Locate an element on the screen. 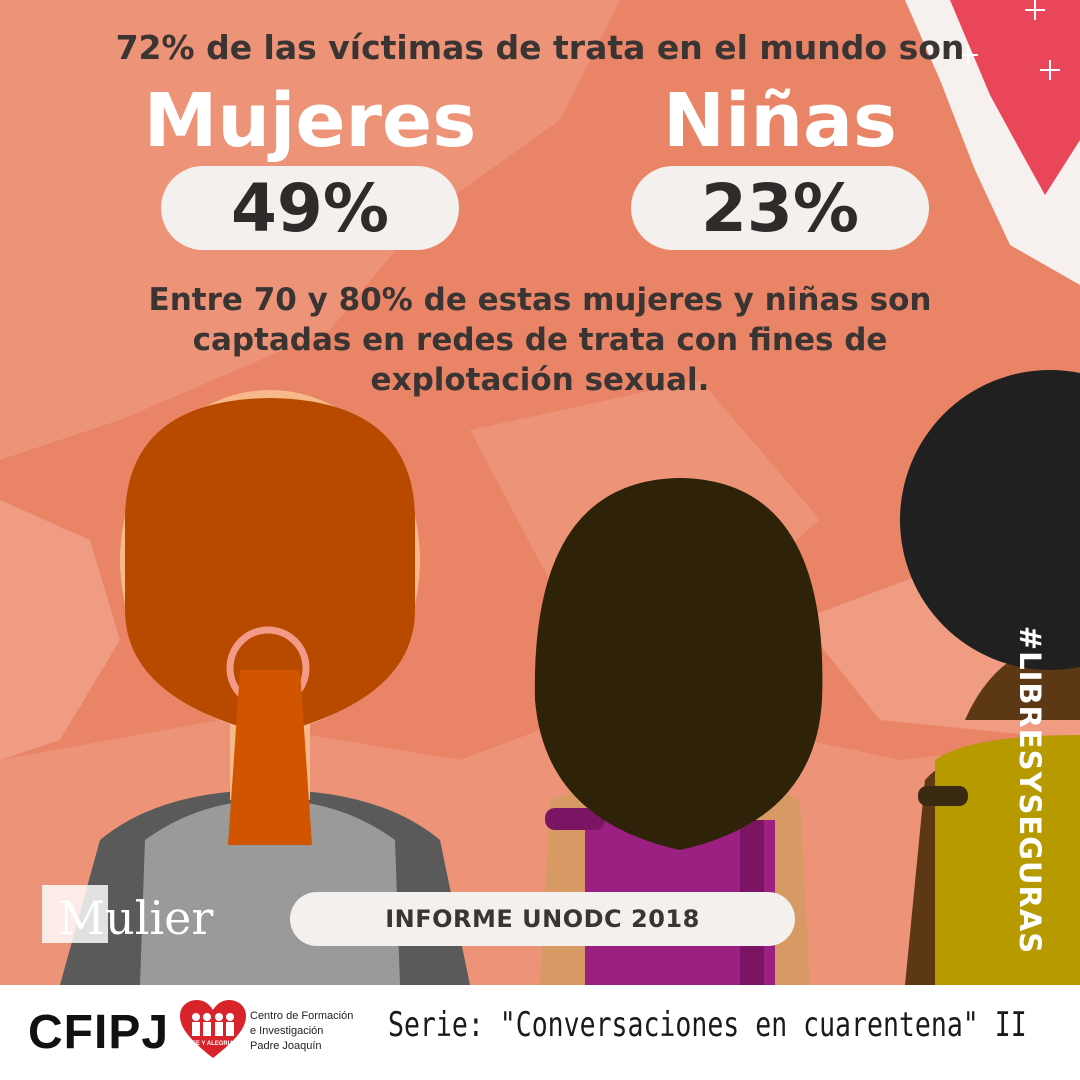 The image size is (1080, 1080). stat-pill-ninas: 23% is located at coordinates (780, 208).